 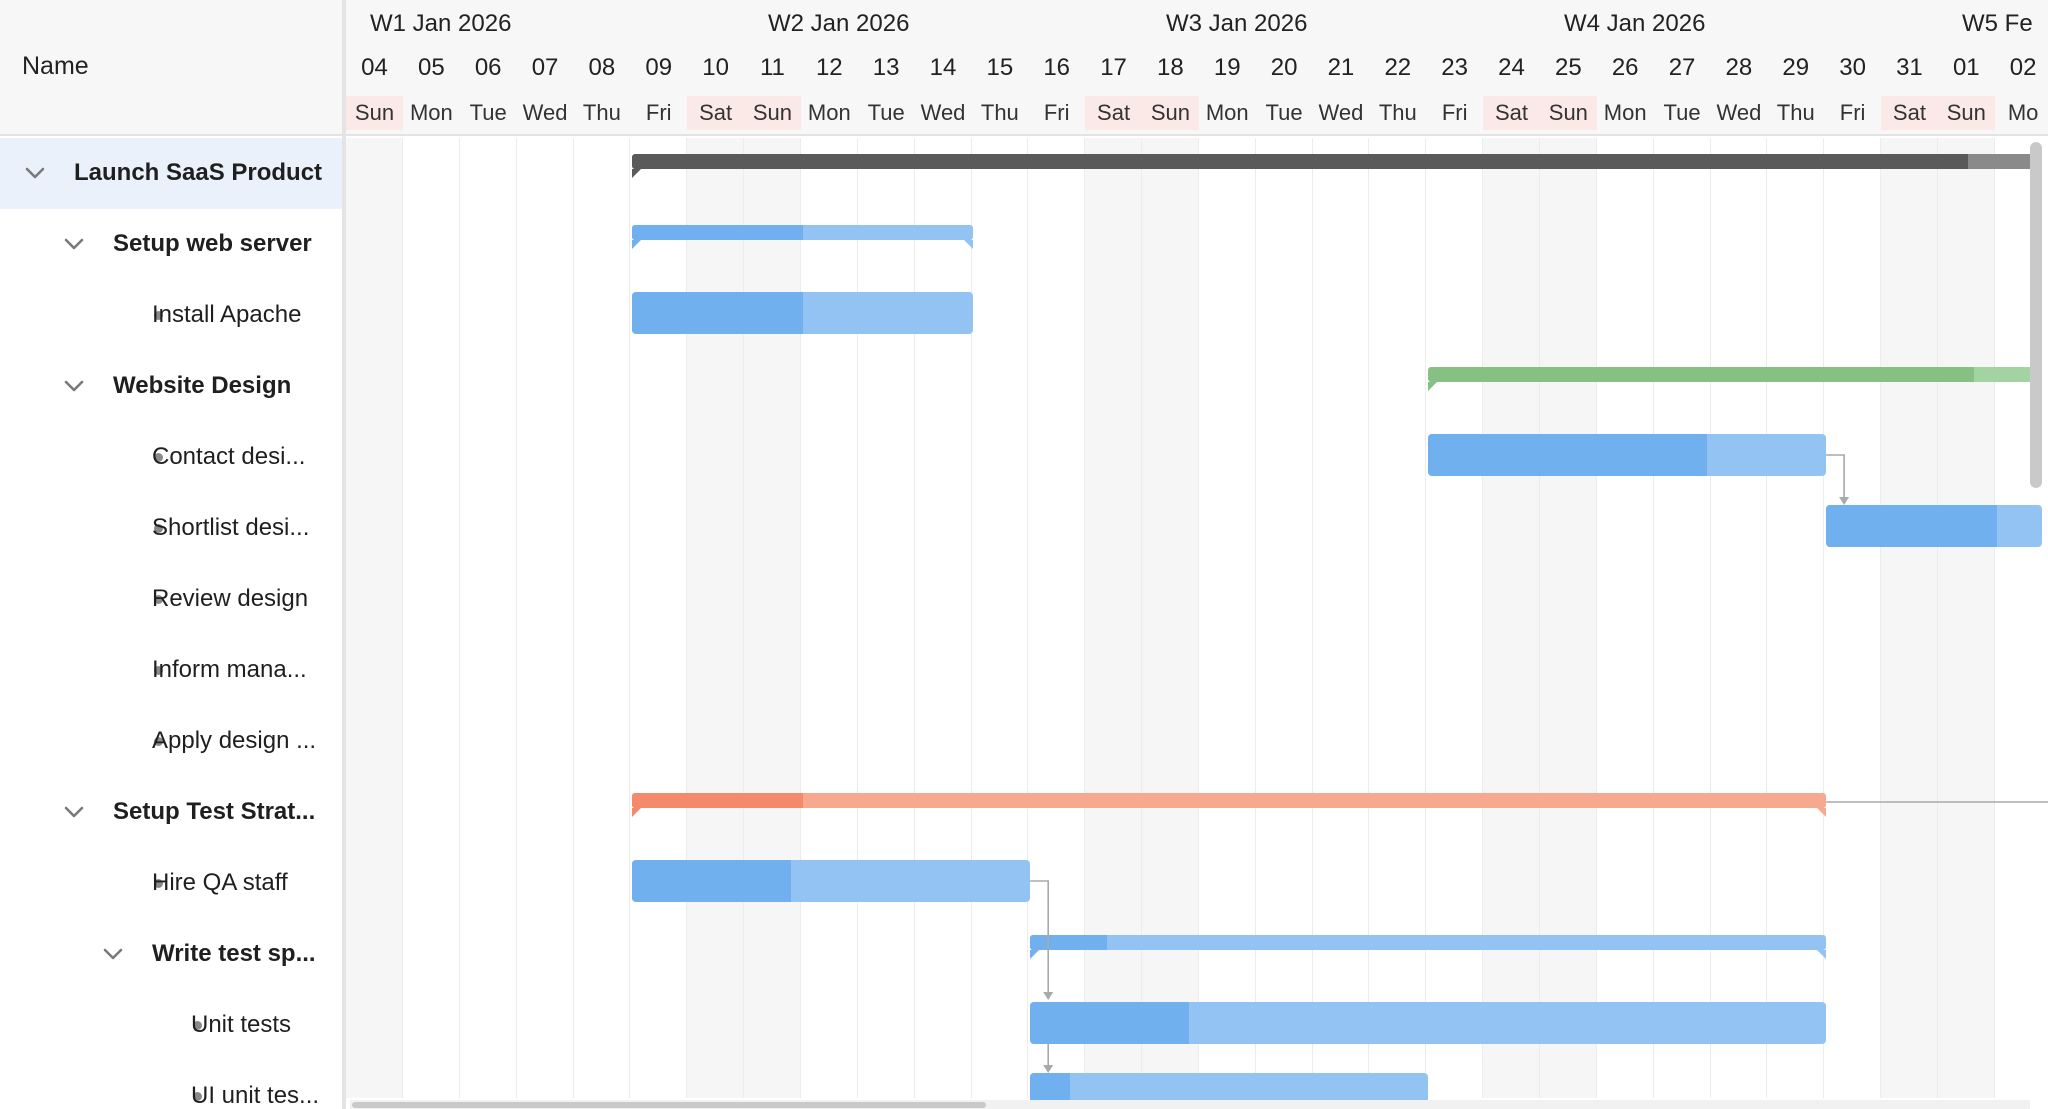 I want to click on task-row: Website Design, so click(x=171, y=386).